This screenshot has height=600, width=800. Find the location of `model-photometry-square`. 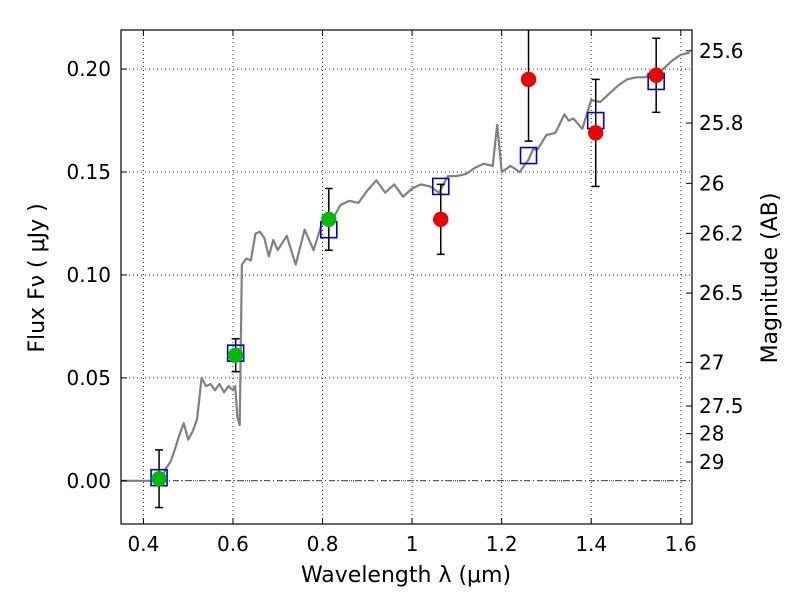

model-photometry-square is located at coordinates (528, 155).